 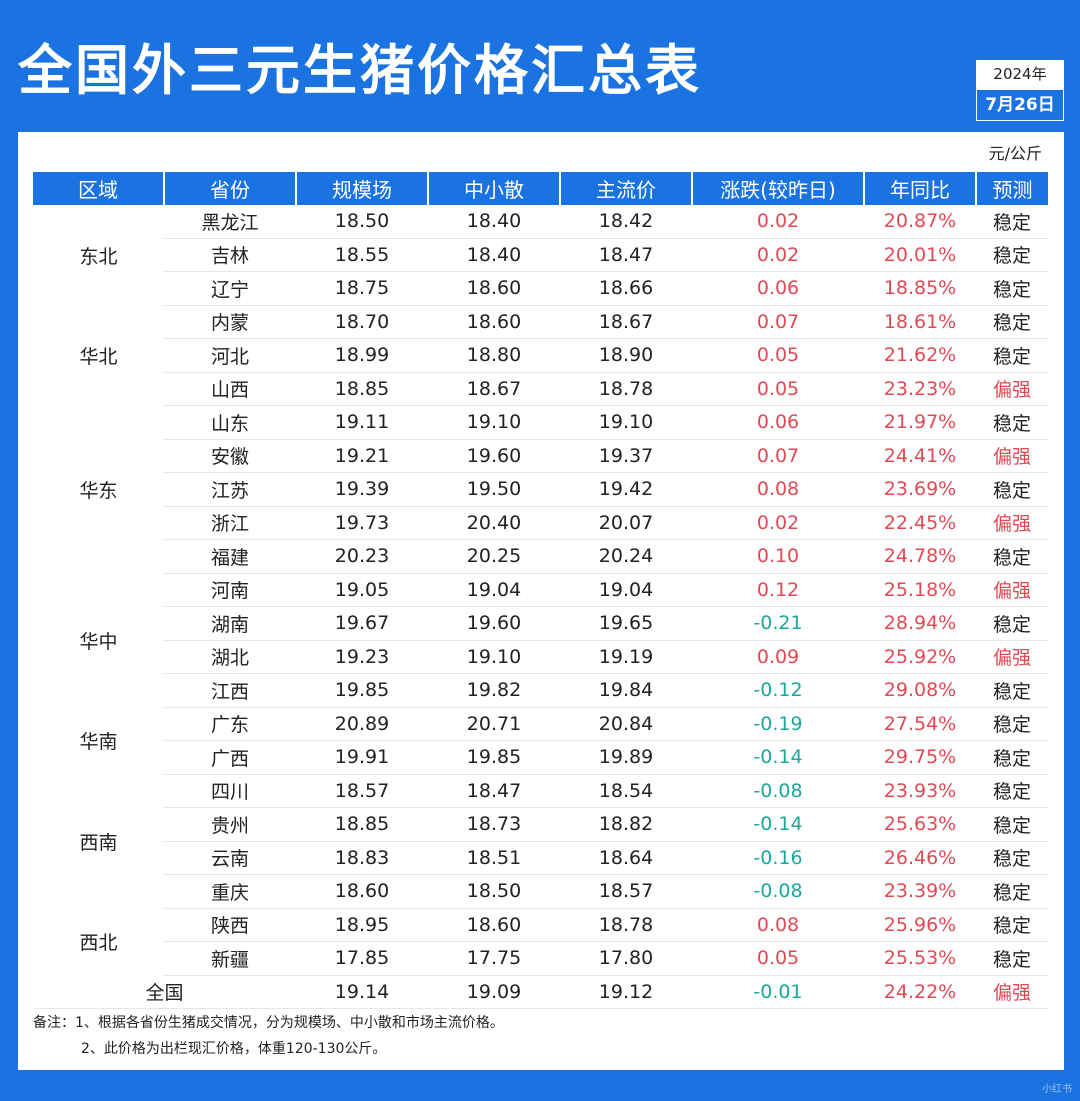 What do you see at coordinates (920, 489) in the screenshot?
I see `yoy-value: 23.69%` at bounding box center [920, 489].